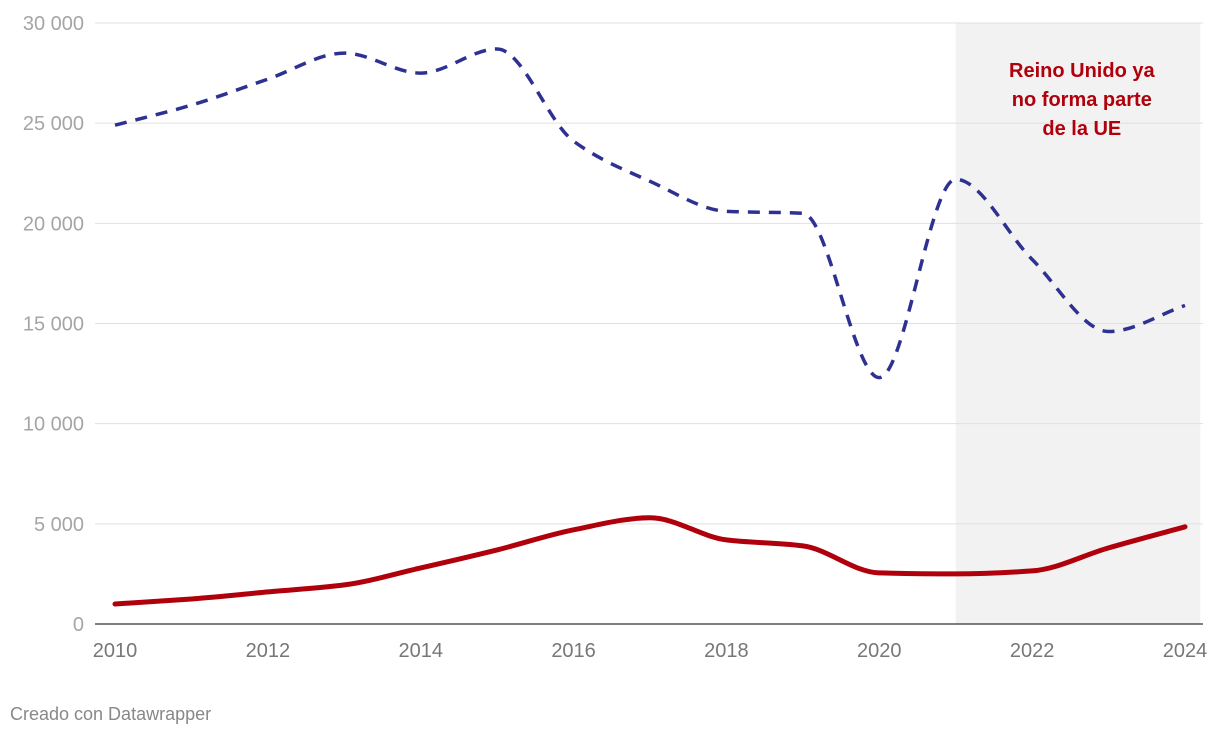  Describe the element at coordinates (53, 425) in the screenshot. I see `y-tick-label: 10 000` at that location.